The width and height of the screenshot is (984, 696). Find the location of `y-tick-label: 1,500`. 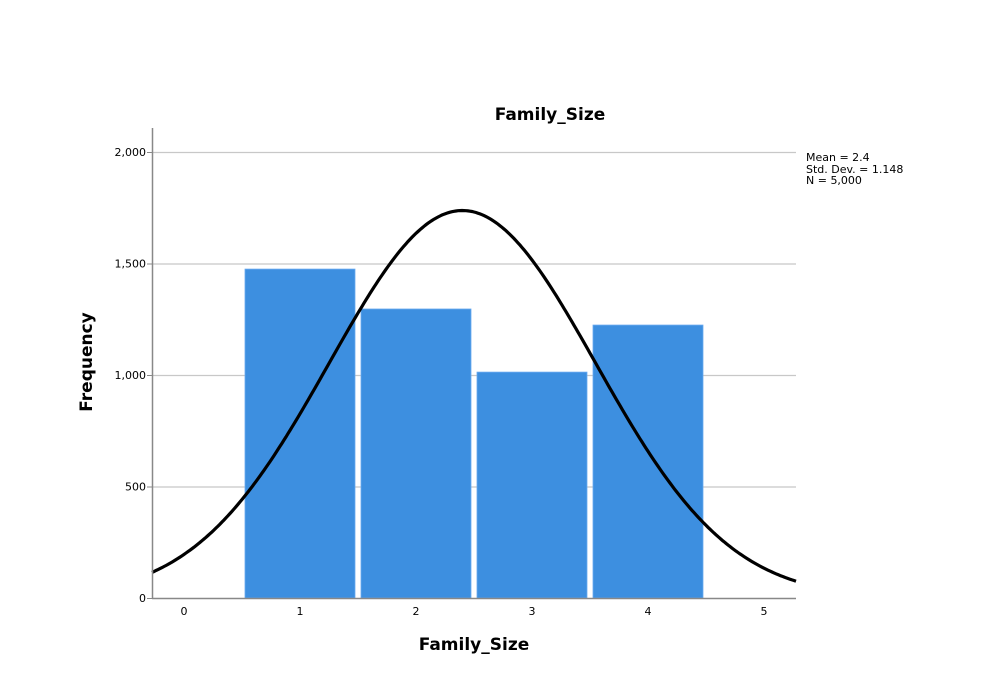

y-tick-label: 1,500 is located at coordinates (131, 264).